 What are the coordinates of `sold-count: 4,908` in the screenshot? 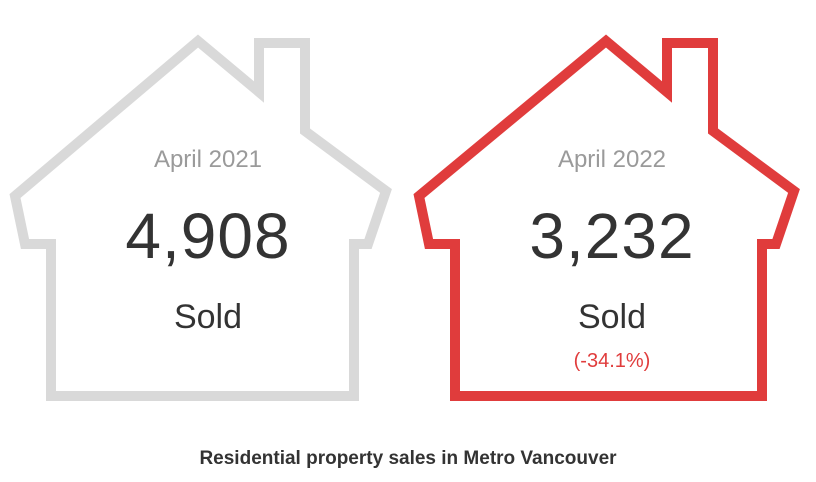 It's located at (208, 236).